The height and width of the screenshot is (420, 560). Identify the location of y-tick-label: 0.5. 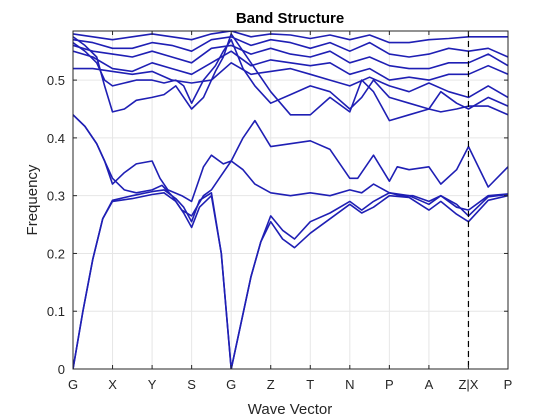
(56, 80).